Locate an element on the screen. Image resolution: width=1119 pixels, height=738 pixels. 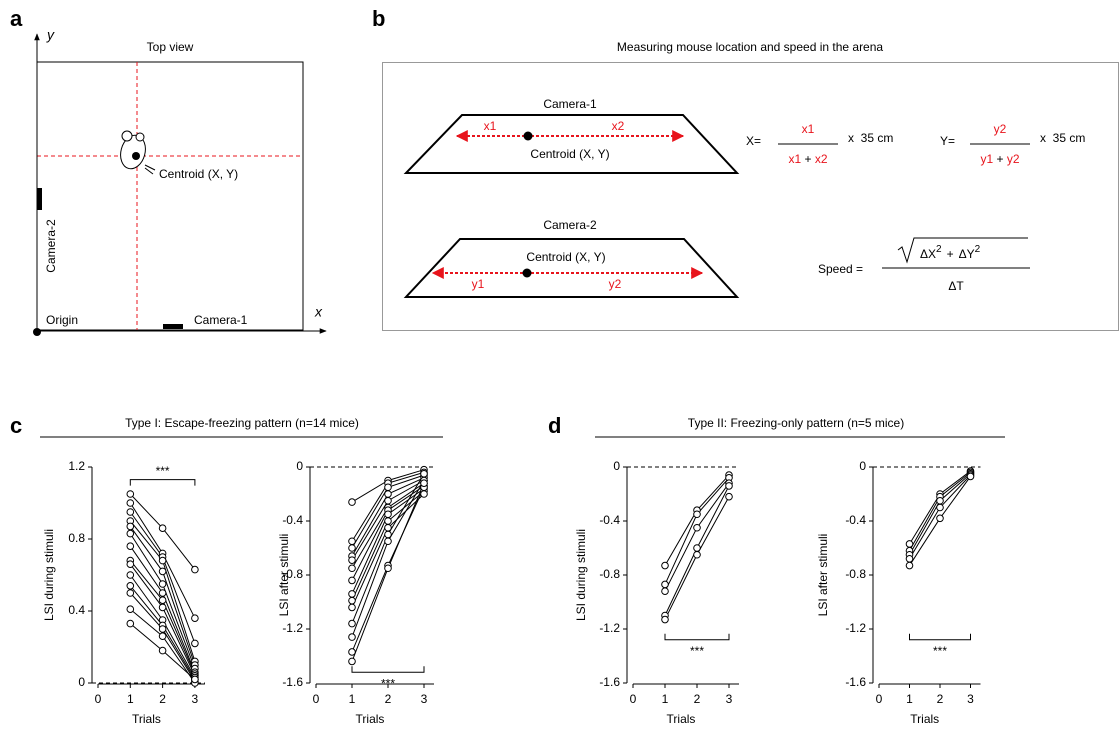
formula-denominator: y1 + y2 is located at coordinates (999, 159).